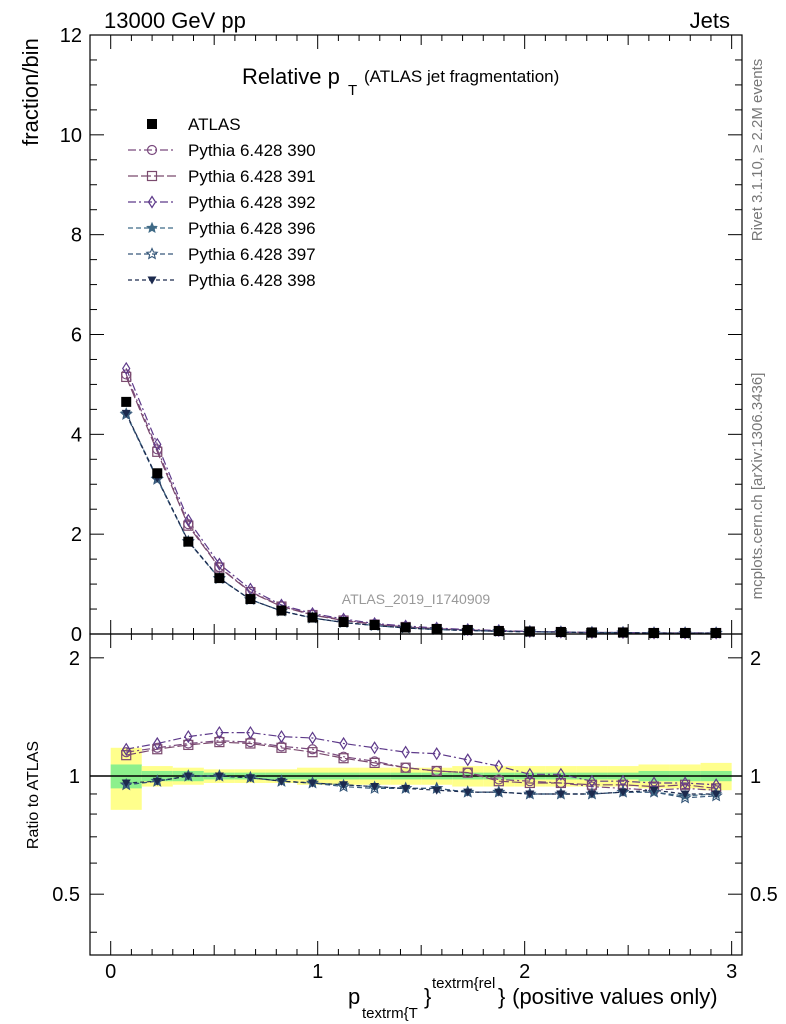 This screenshot has height=1024, width=786. I want to click on ratio-y-axis-label: Ratio to ATLAS, so click(33, 795).